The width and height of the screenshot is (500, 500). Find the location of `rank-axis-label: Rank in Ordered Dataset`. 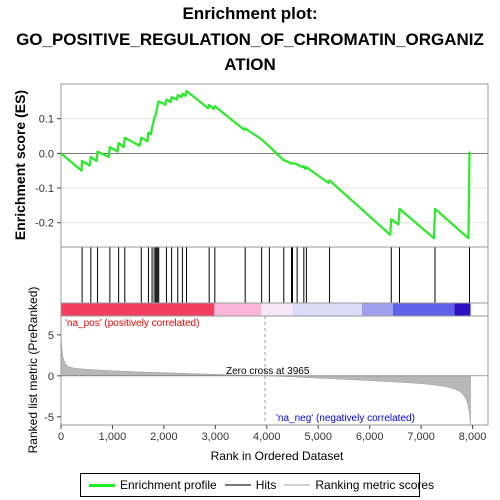

rank-axis-label: Rank in Ordered Dataset is located at coordinates (277, 456).